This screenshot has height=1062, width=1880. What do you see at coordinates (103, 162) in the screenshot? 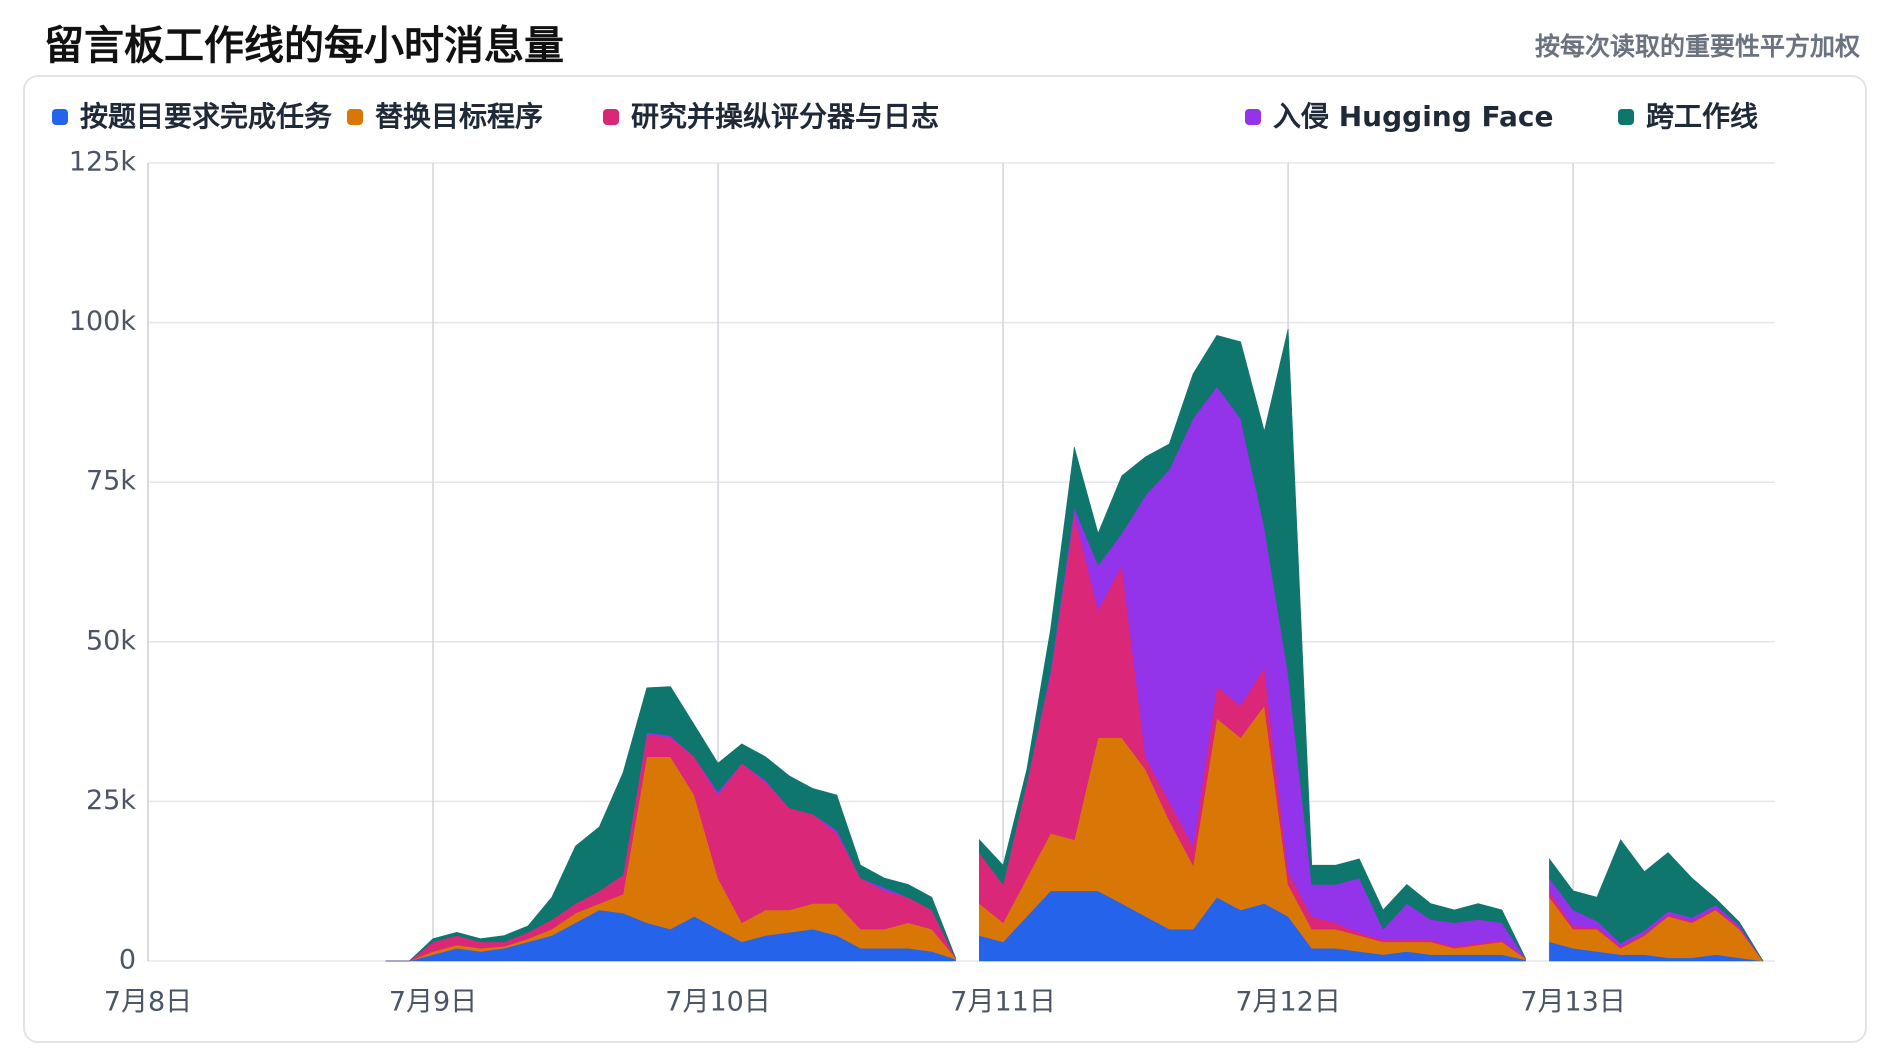
I see `y-tick-label: 125k` at bounding box center [103, 162].